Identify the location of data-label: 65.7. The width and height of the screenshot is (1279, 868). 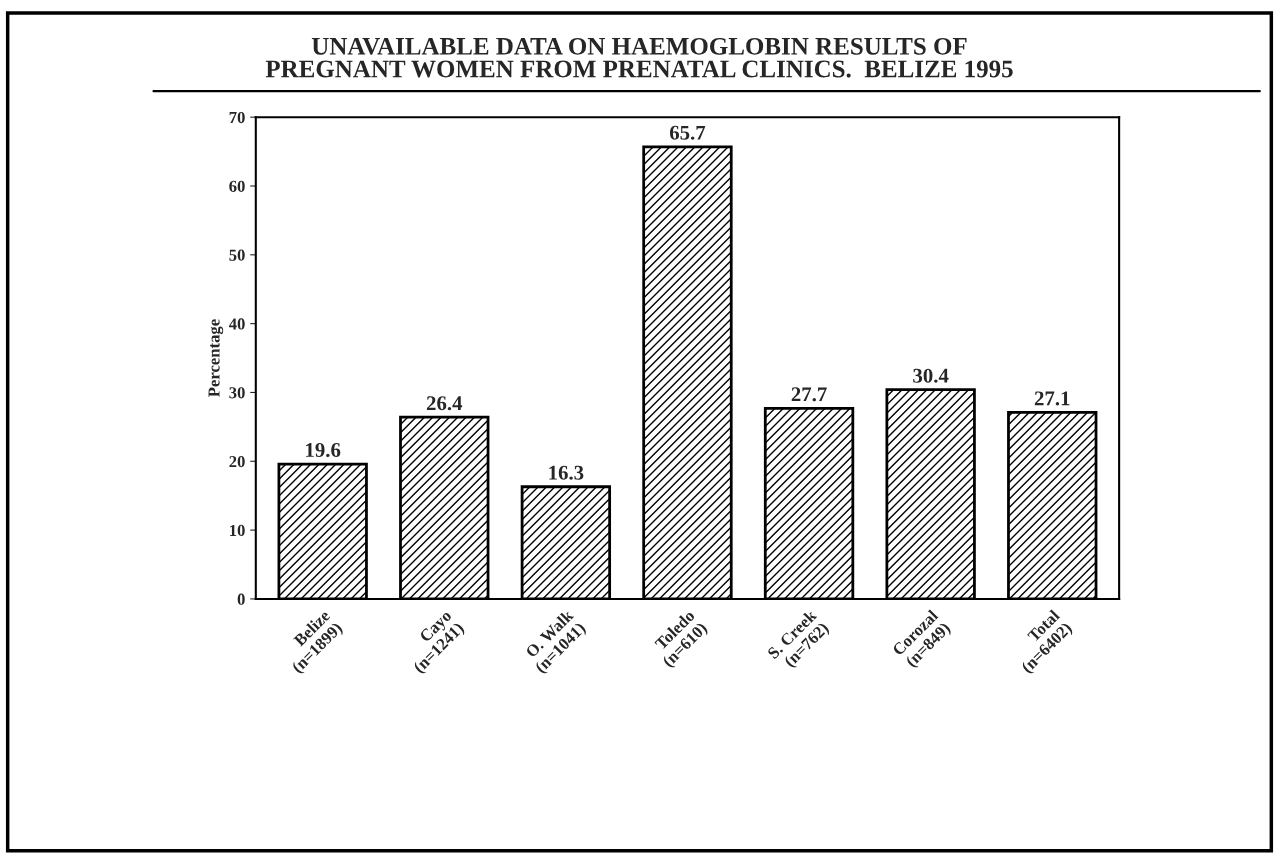
(687, 132).